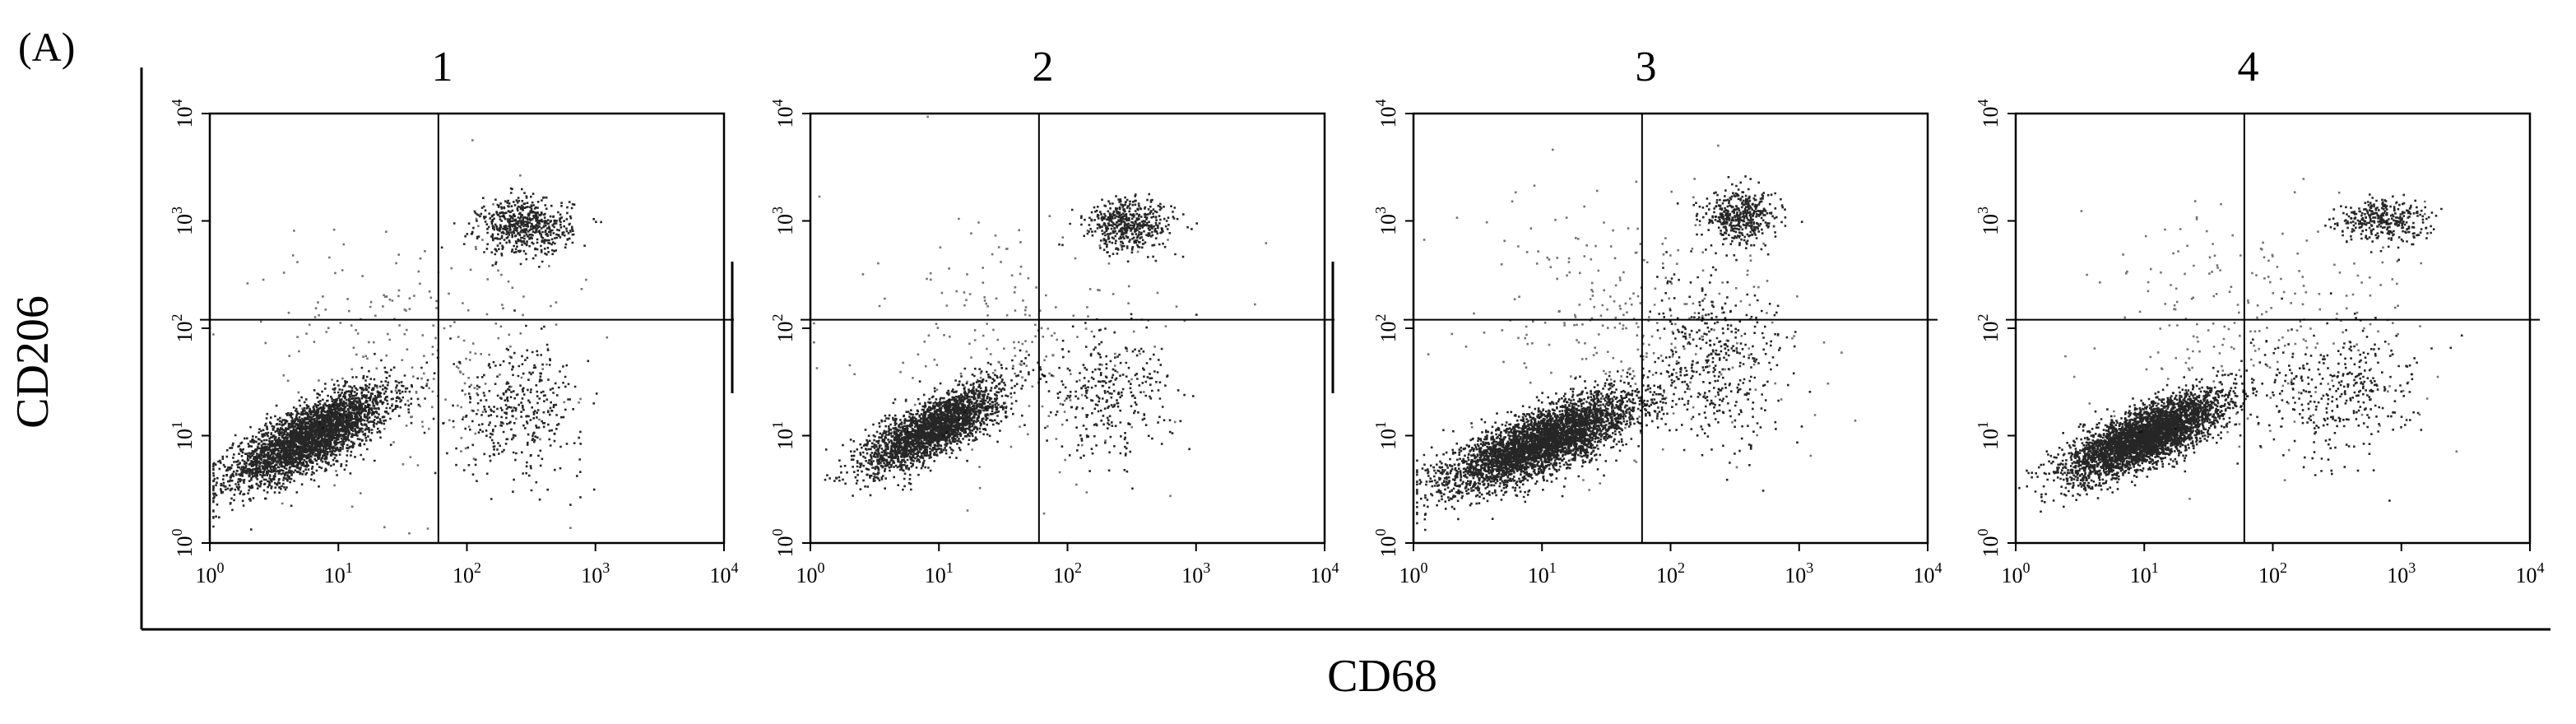 The width and height of the screenshot is (2576, 724). I want to click on panel-title-2: 2, so click(1043, 67).